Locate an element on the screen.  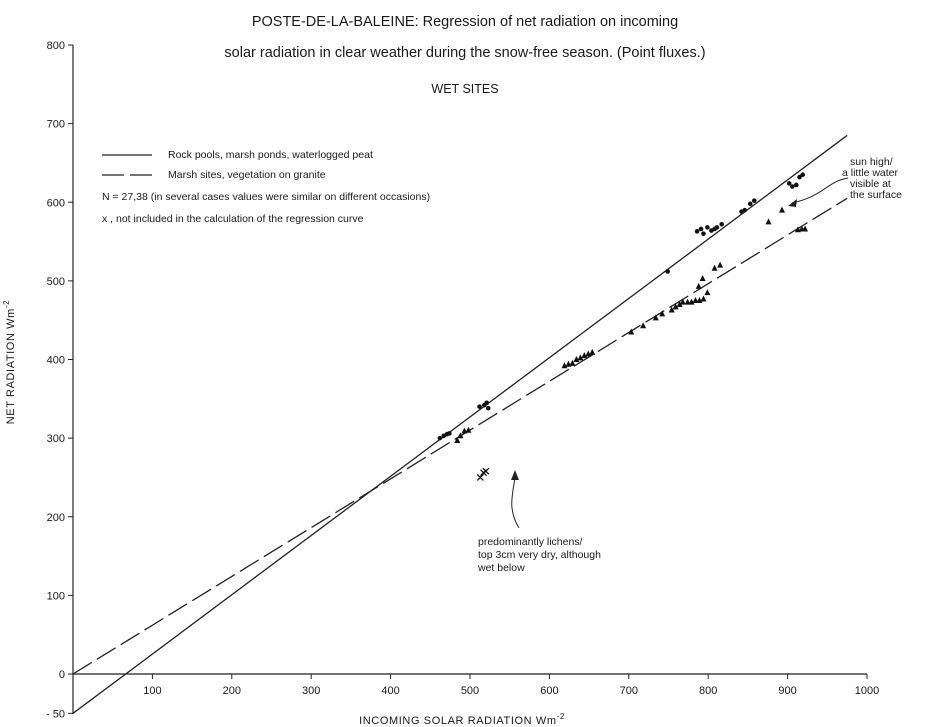
x-tick-label: 900 is located at coordinates (787, 691).